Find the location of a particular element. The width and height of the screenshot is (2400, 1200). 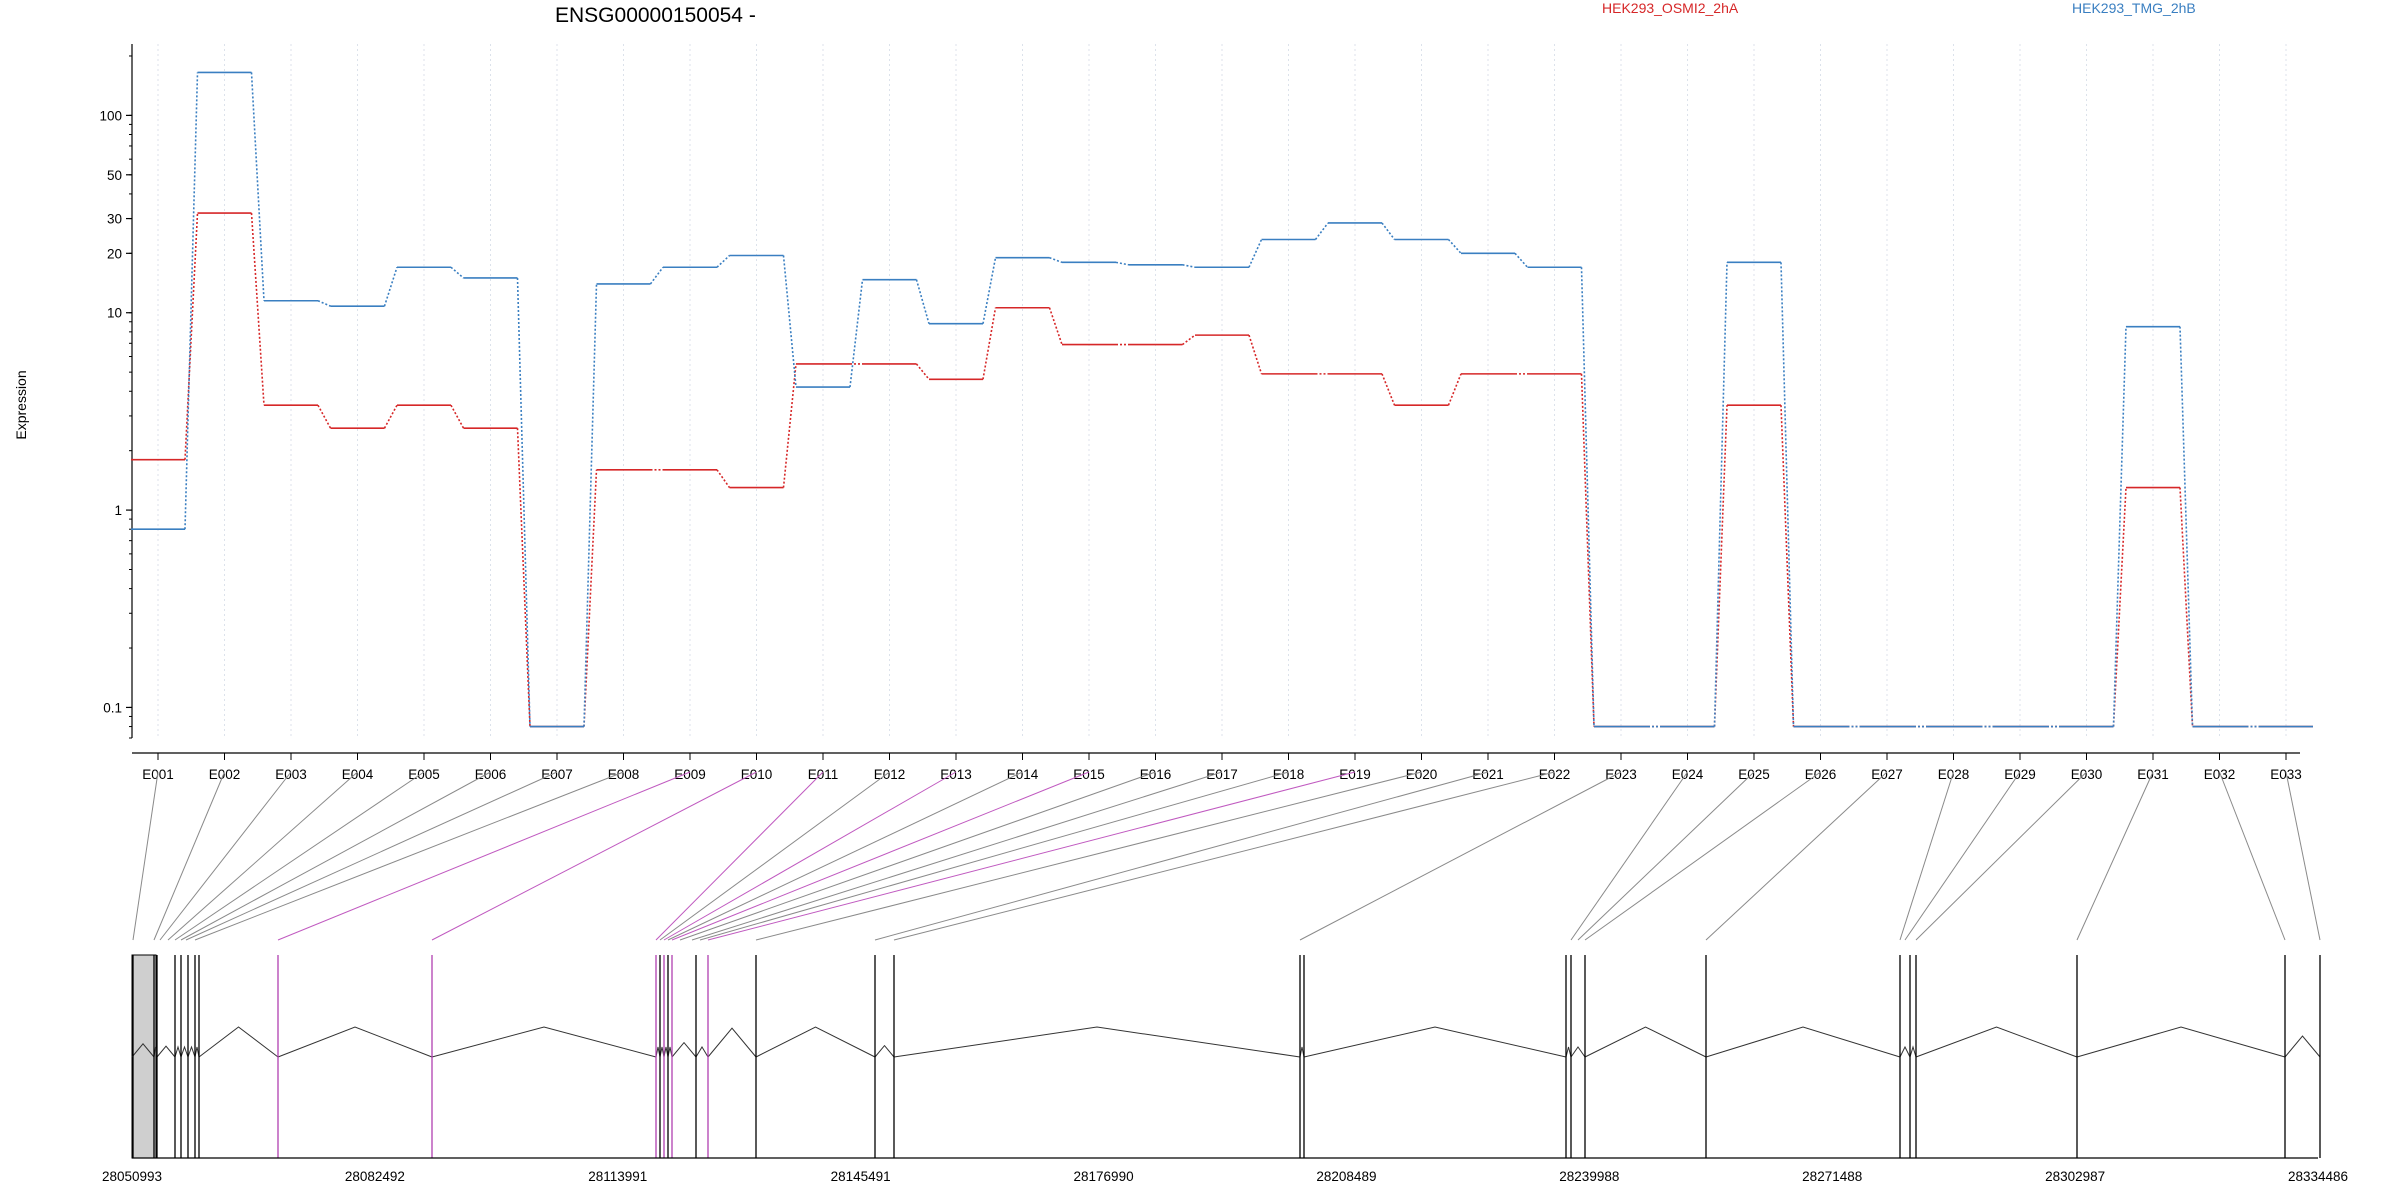

x-tick-label: E016 is located at coordinates (1156, 774).